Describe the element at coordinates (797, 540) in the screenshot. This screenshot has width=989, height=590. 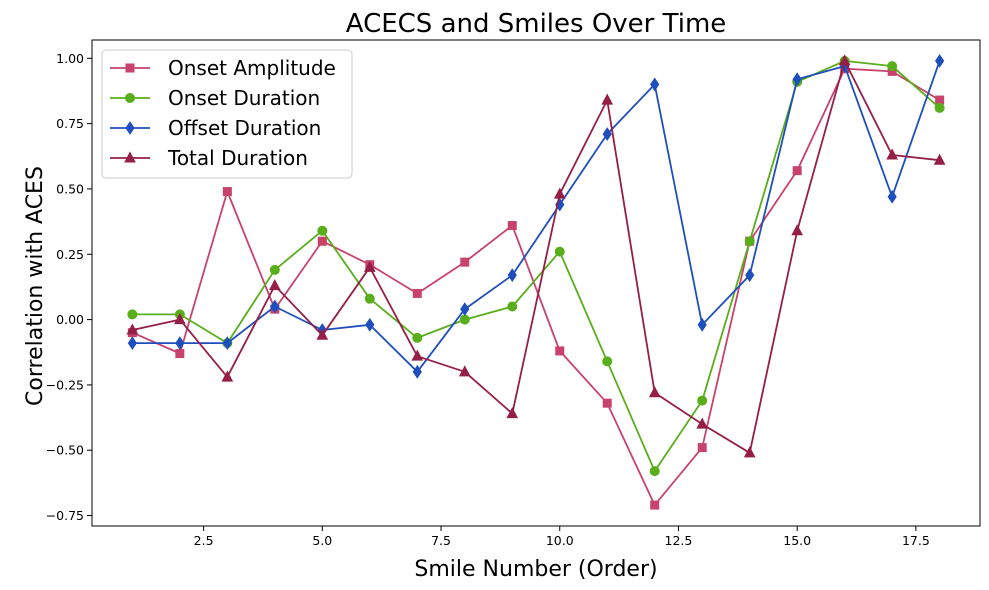
I see `x-tick-label: 15.0` at that location.